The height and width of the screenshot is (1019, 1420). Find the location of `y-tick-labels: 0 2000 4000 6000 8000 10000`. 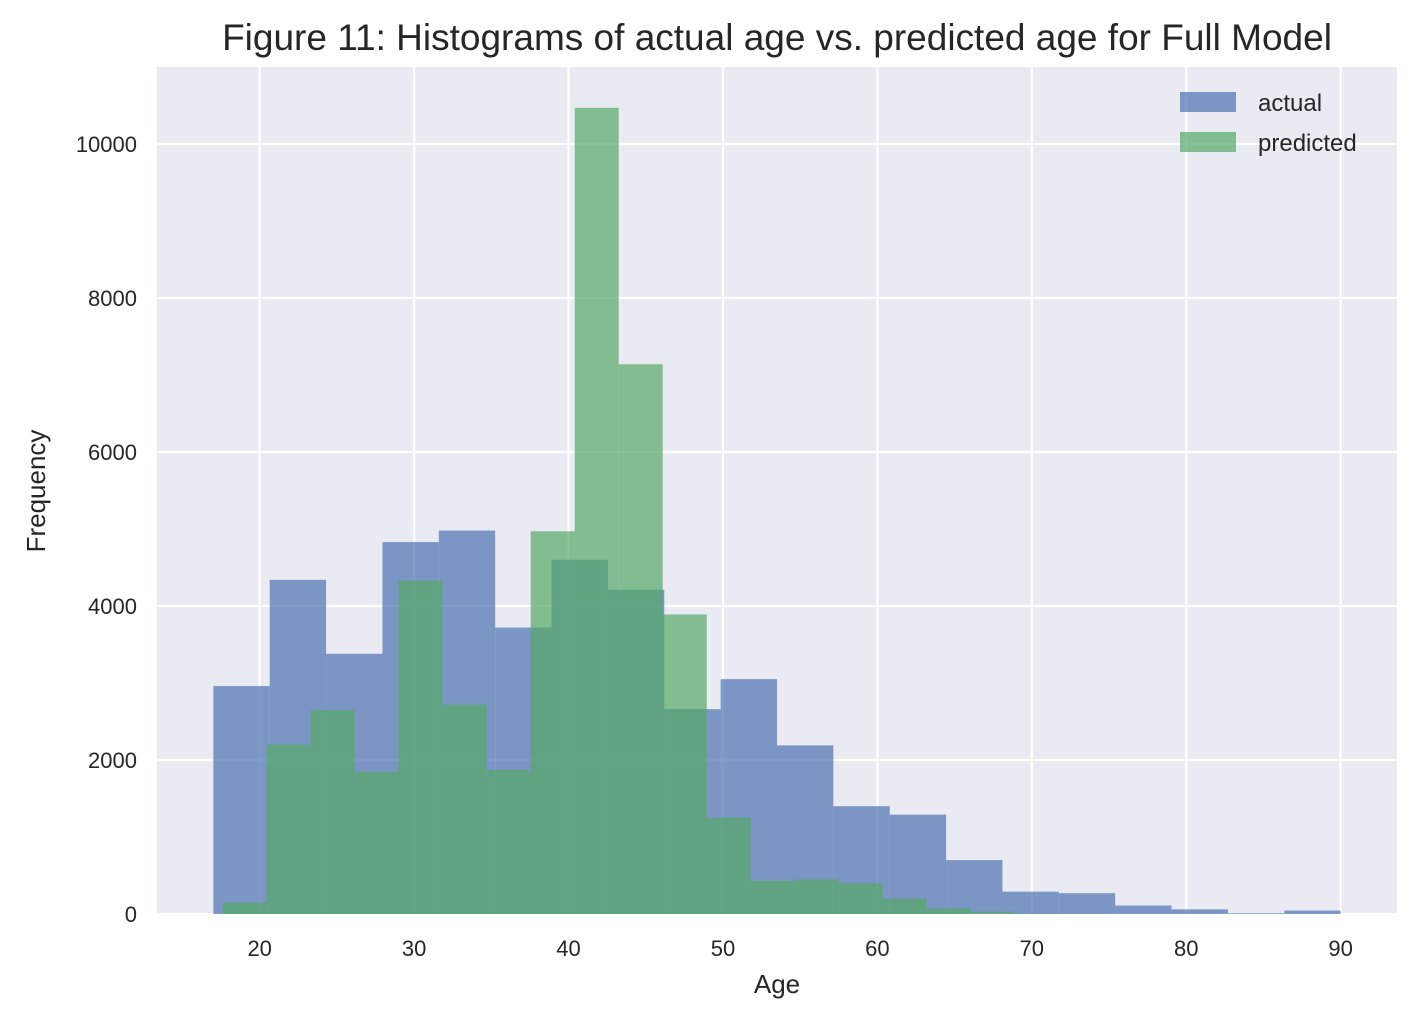

y-tick-labels: 0 2000 4000 6000 8000 10000 is located at coordinates (106, 529).